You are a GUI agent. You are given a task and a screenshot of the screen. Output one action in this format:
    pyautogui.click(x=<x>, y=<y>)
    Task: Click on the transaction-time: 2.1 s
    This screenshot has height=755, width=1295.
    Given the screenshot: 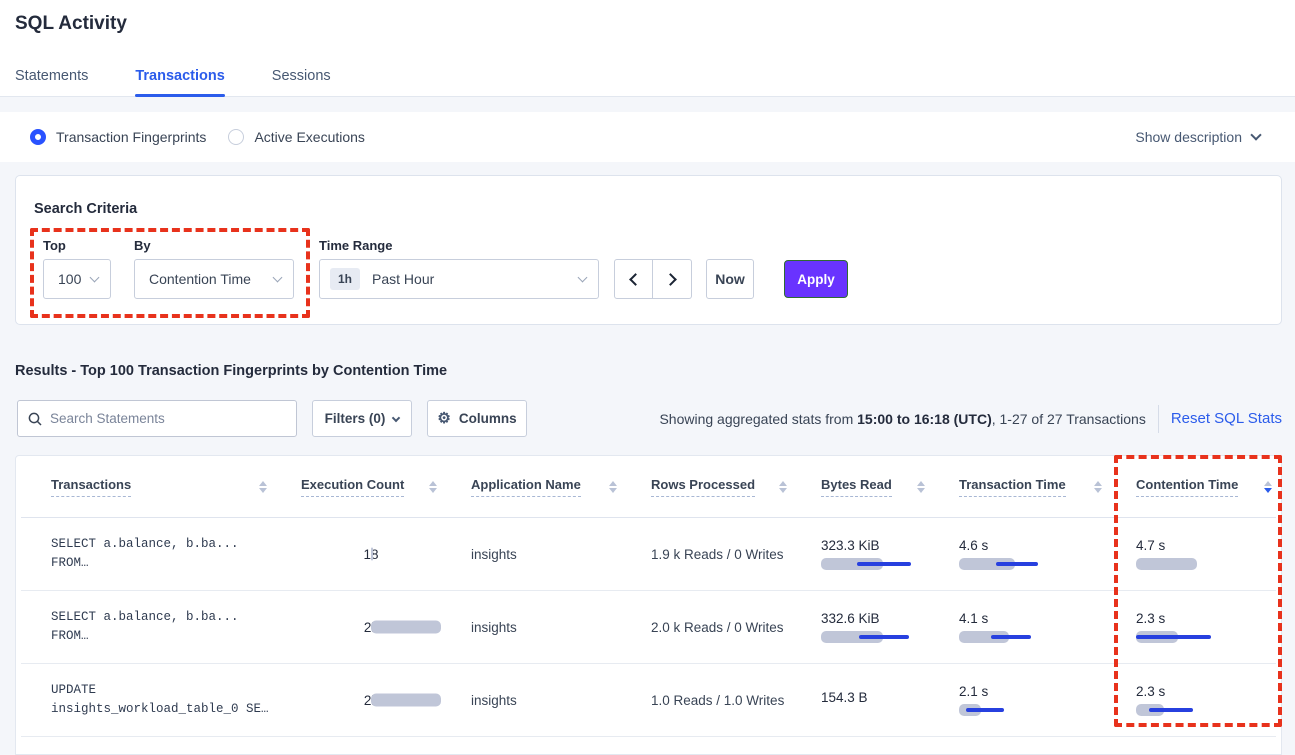 What is the action you would take?
    pyautogui.click(x=1017, y=700)
    